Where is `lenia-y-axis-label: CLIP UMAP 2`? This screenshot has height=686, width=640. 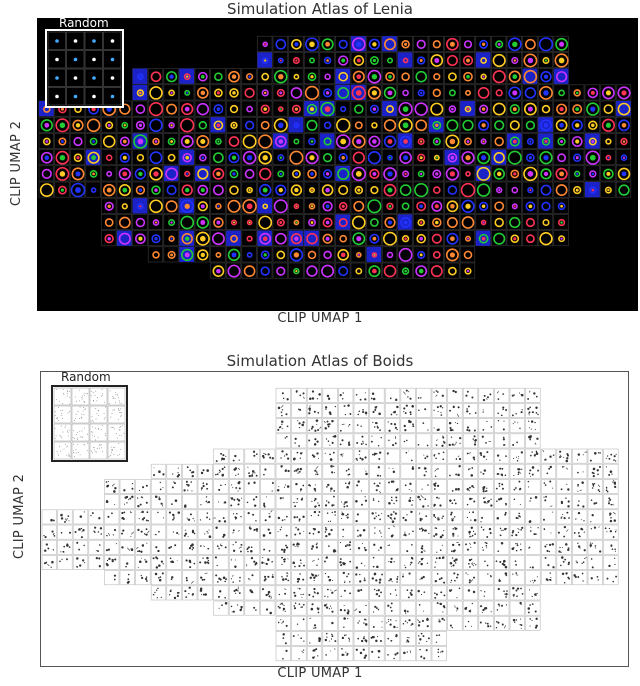 lenia-y-axis-label: CLIP UMAP 2 is located at coordinates (17, 163).